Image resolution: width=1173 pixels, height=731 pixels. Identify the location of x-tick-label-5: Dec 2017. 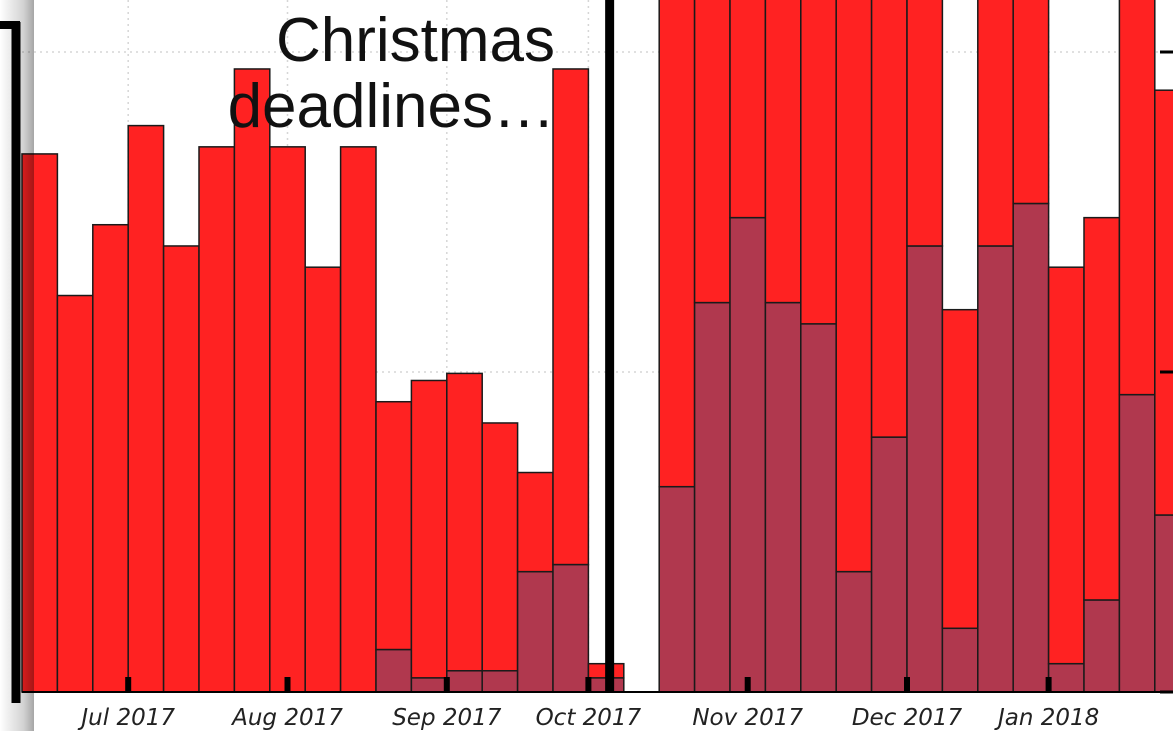
(907, 718).